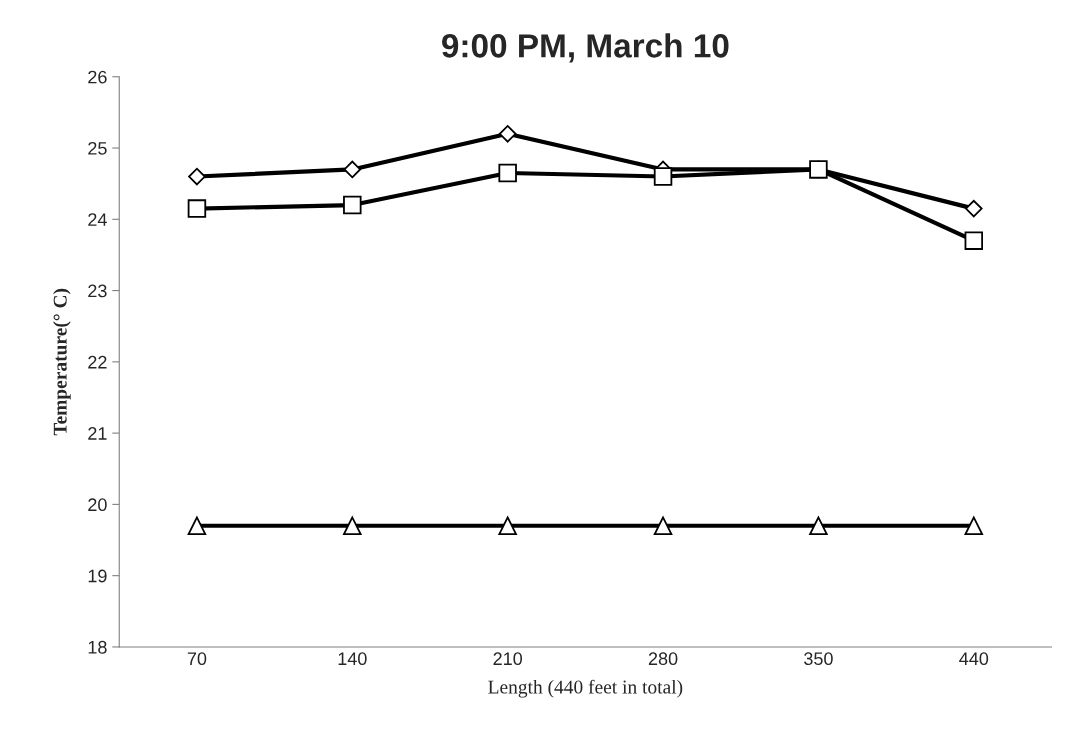 This screenshot has width=1084, height=731. I want to click on y-axis-title: Temperature(° C), so click(62, 362).